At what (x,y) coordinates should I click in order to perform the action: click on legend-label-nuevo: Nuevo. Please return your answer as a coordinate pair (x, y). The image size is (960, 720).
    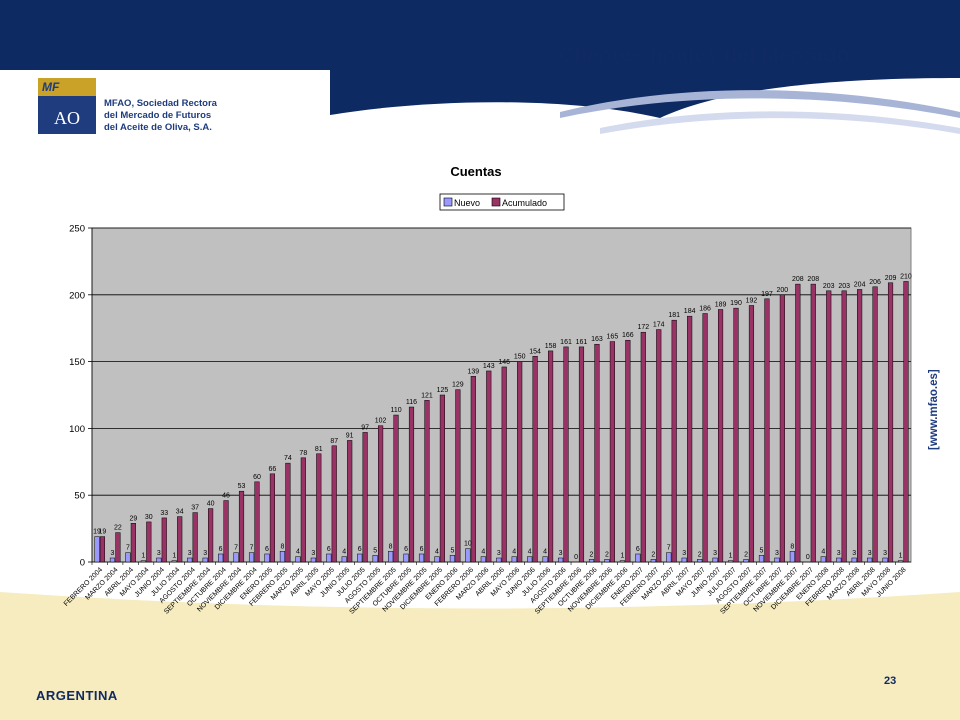
    Looking at the image, I should click on (467, 203).